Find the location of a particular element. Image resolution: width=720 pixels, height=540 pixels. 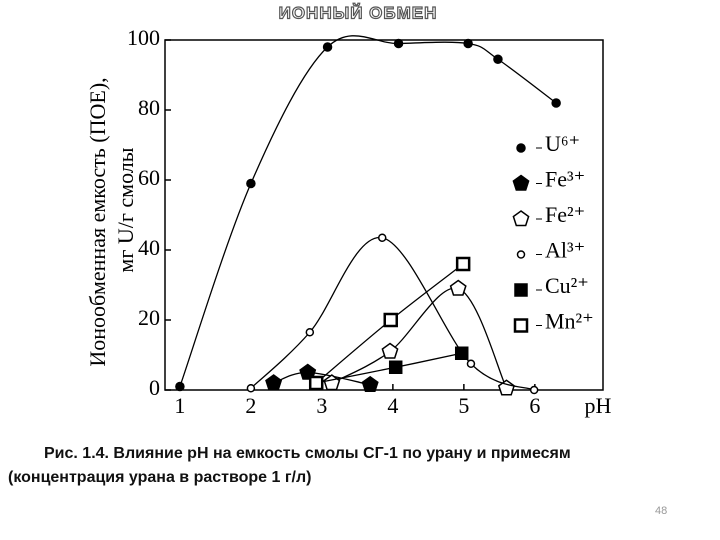

y-tick-label: 20 is located at coordinates (149, 317).